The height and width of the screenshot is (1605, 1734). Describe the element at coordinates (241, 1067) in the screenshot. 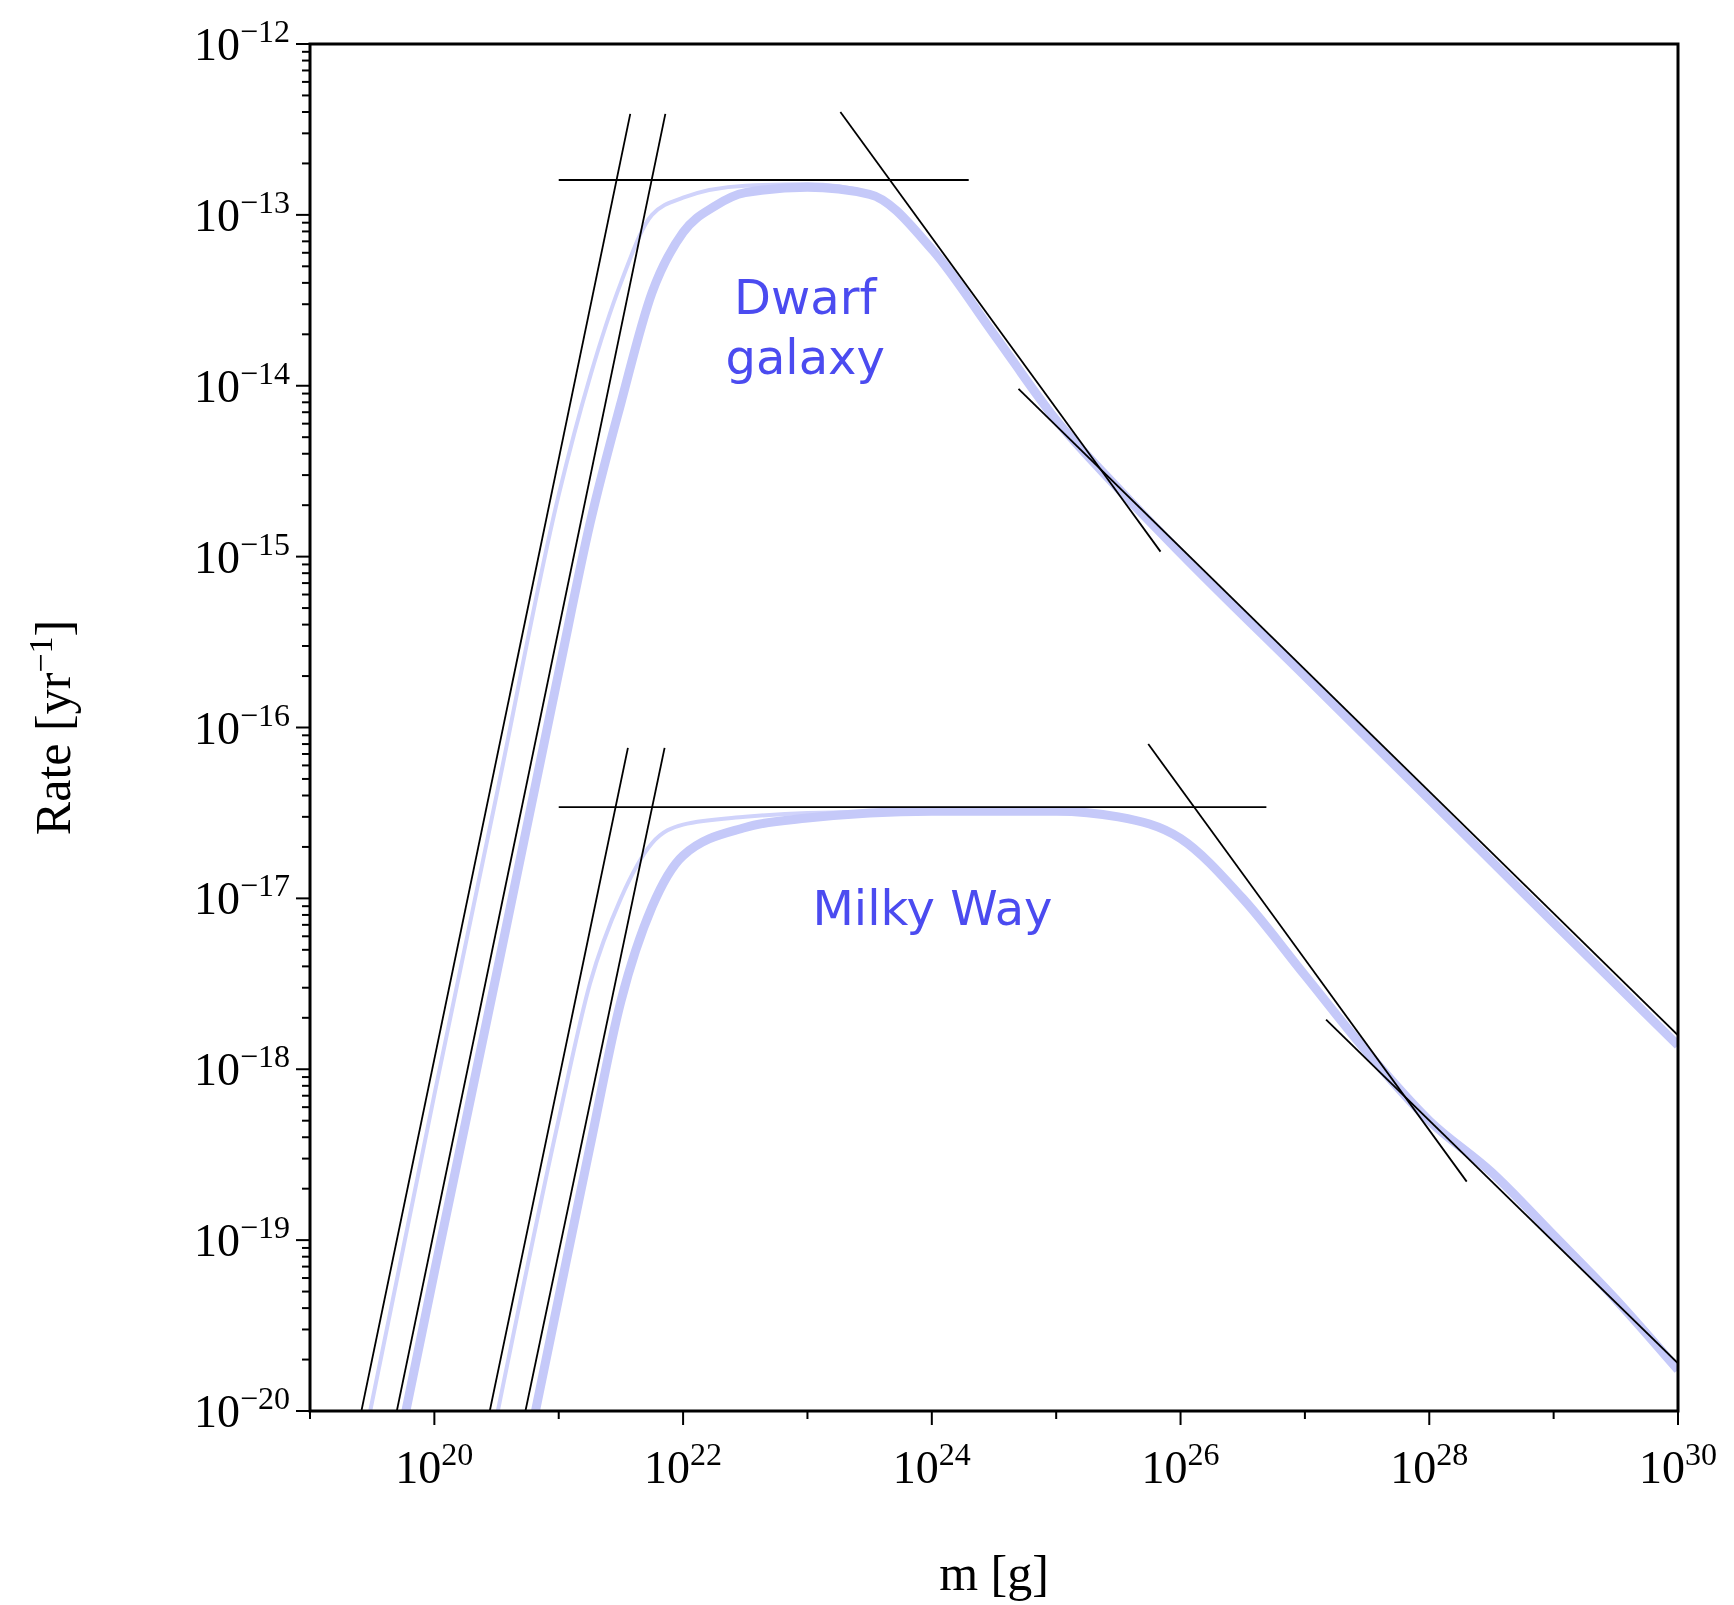

I see `y-tick-label: 10$^{−18}$` at that location.